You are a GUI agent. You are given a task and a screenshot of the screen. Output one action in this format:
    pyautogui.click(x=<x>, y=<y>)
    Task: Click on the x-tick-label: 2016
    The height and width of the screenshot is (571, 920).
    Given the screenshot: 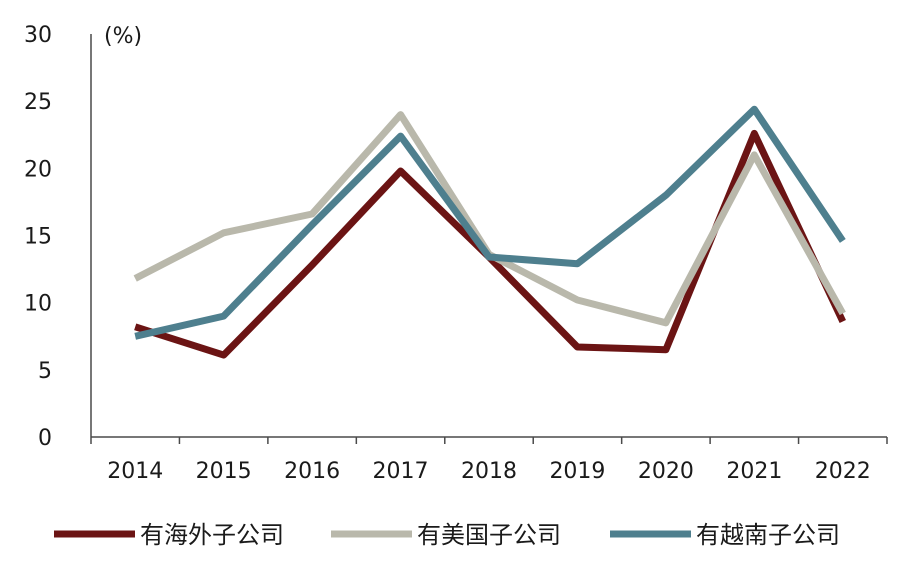 What is the action you would take?
    pyautogui.click(x=312, y=471)
    